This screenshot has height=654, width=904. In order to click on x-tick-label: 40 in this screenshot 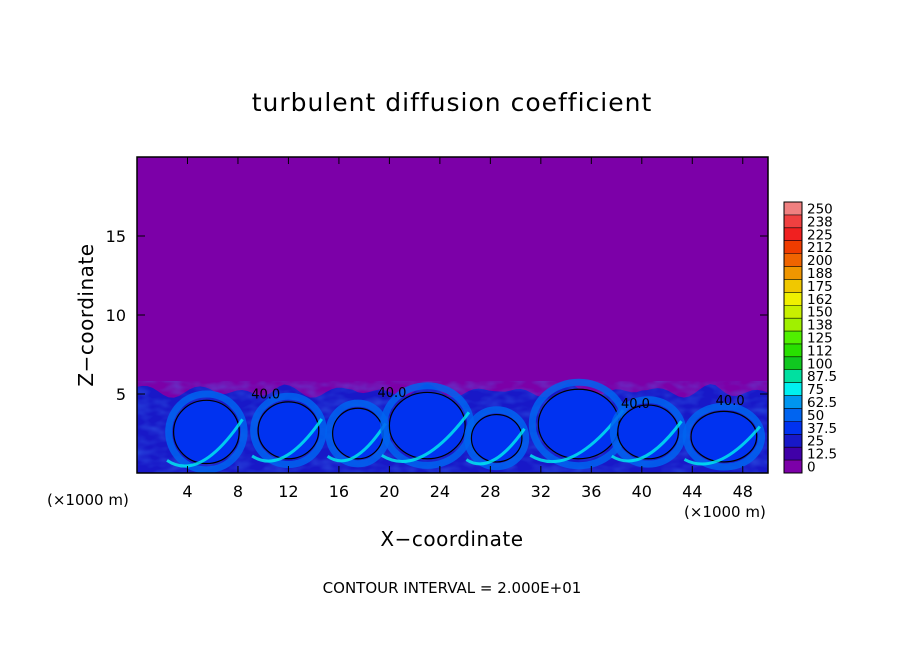, I will do `click(642, 491)`.